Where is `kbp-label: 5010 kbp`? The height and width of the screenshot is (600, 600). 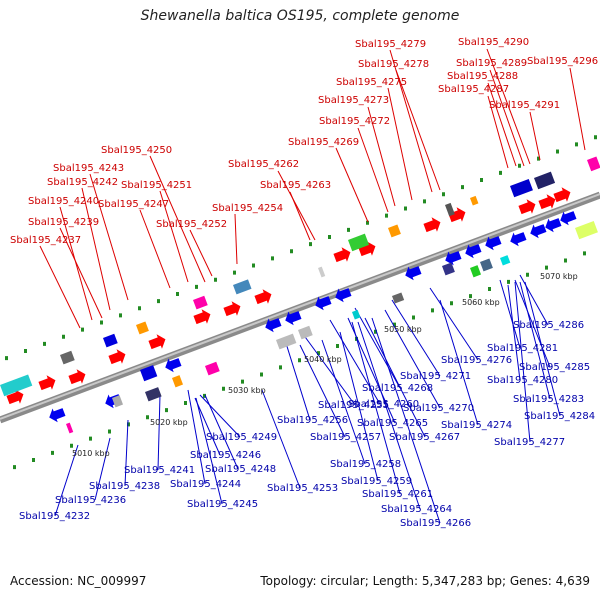 kbp-label: 5010 kbp is located at coordinates (91, 453).